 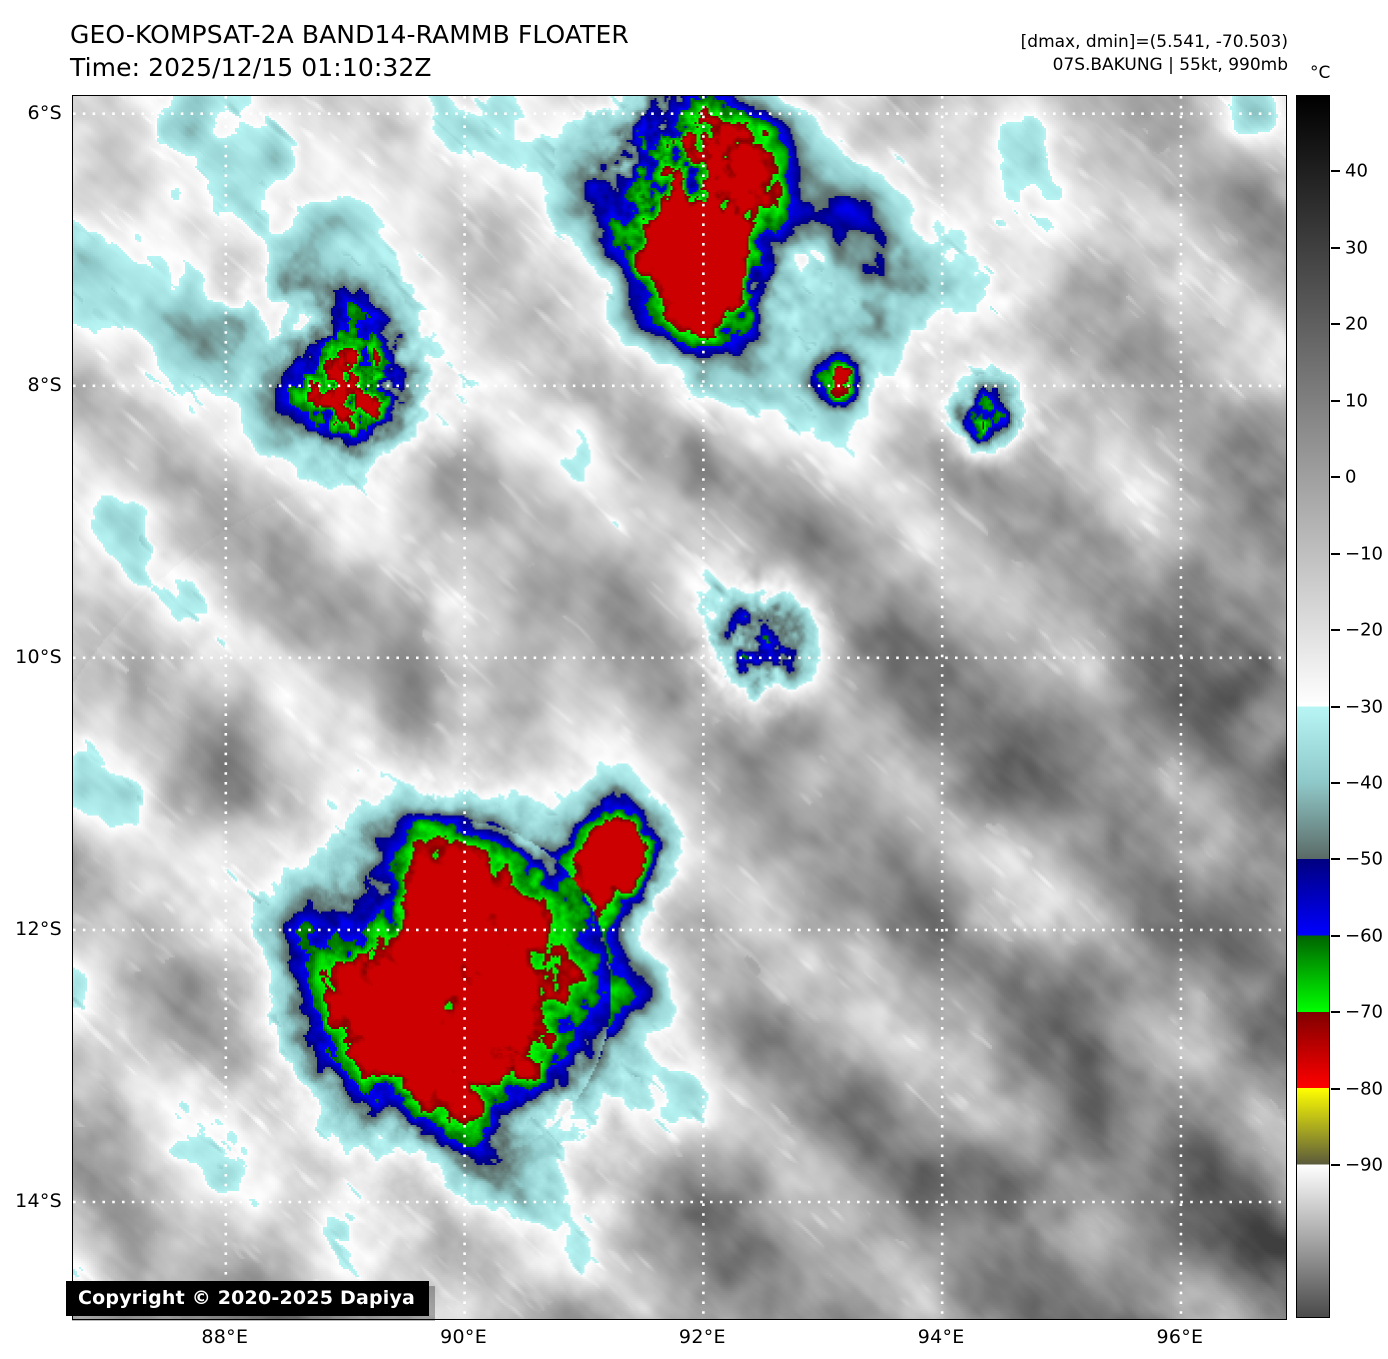 I want to click on lat-tick-label: 8°S, so click(x=44, y=384).